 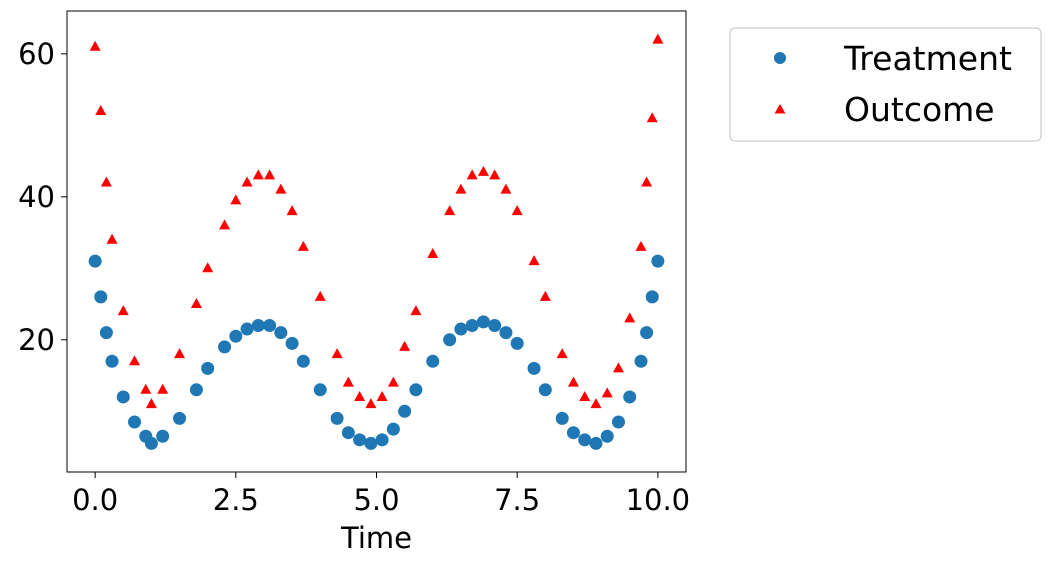 What do you see at coordinates (517, 500) in the screenshot?
I see `x-tick-label: 7.5` at bounding box center [517, 500].